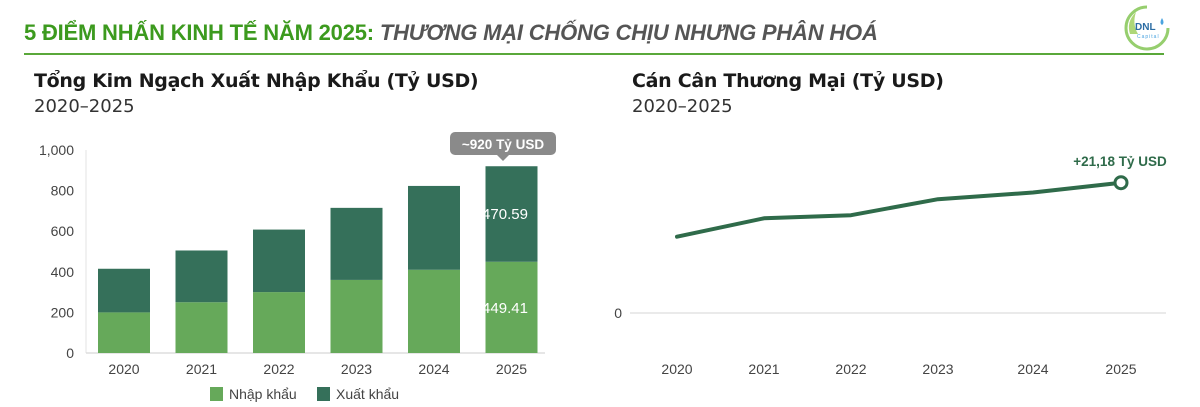  I want to click on y-axis-ticks: 0 200 400 600 800 1,000, so click(56, 251).